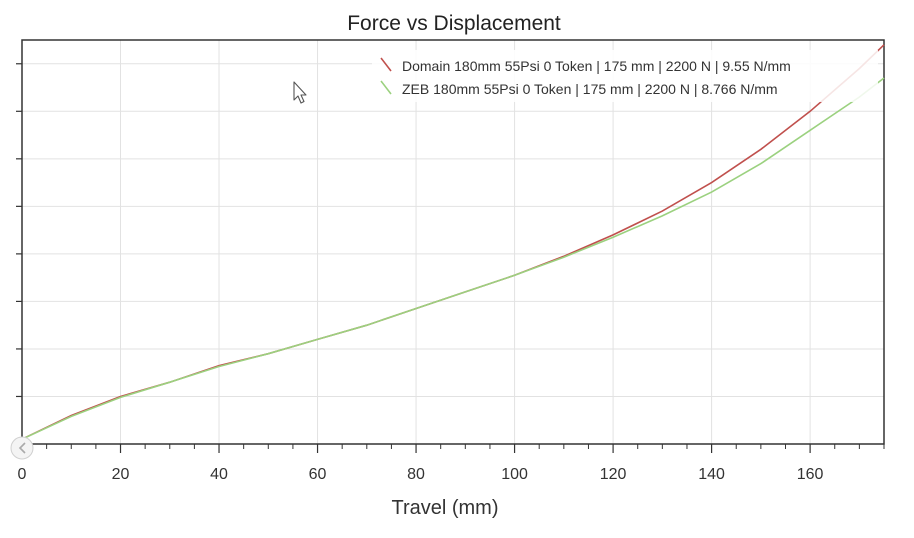  I want to click on chevron-left-icon, so click(22, 448).